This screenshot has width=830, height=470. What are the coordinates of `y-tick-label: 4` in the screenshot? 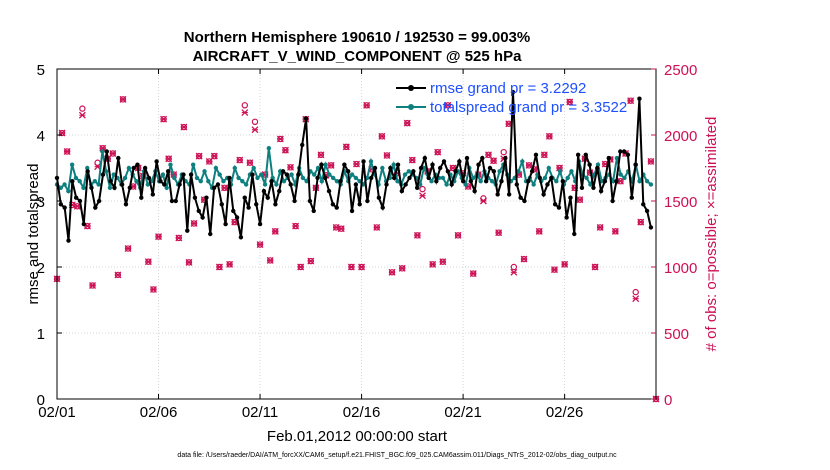 It's located at (41, 136).